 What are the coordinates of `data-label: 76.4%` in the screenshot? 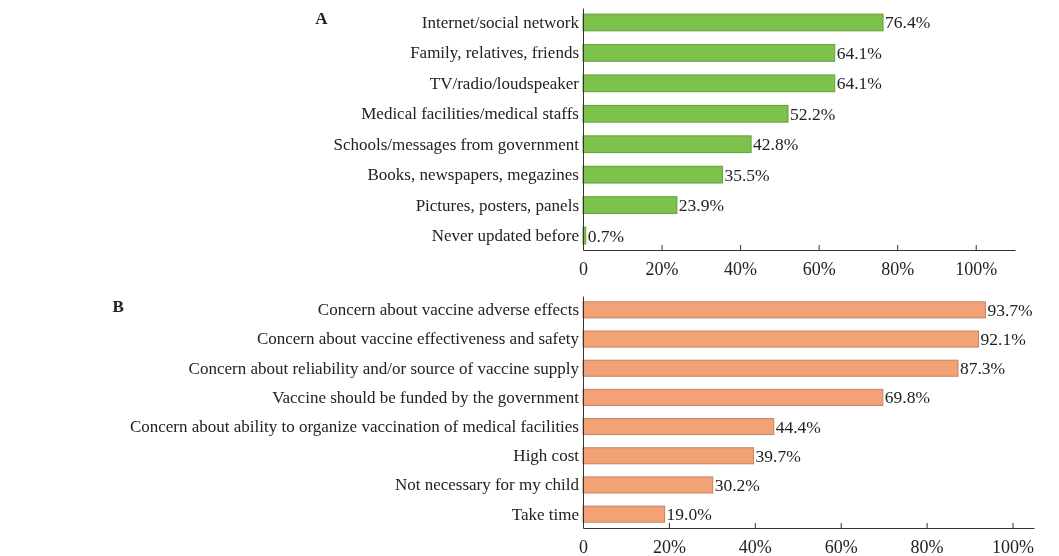 It's located at (908, 22).